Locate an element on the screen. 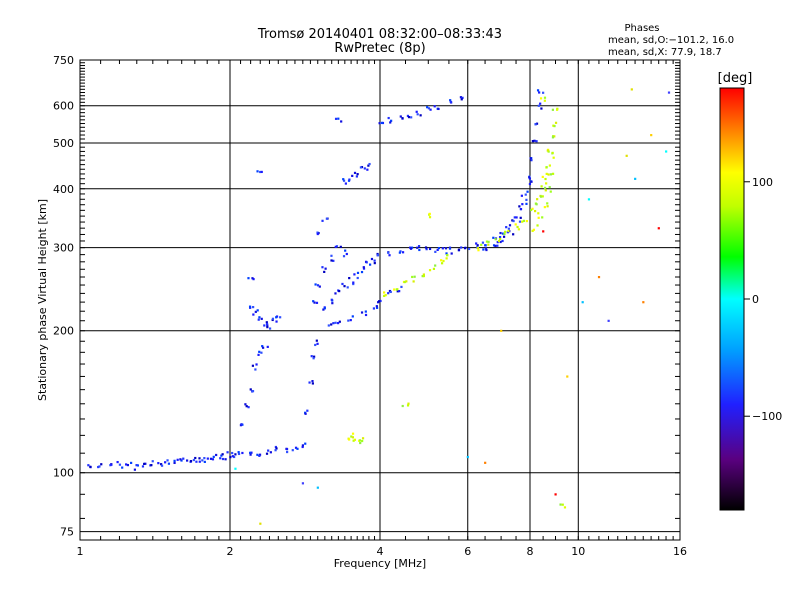  chart-subtitle: RwPretec (8p) is located at coordinates (379, 48).